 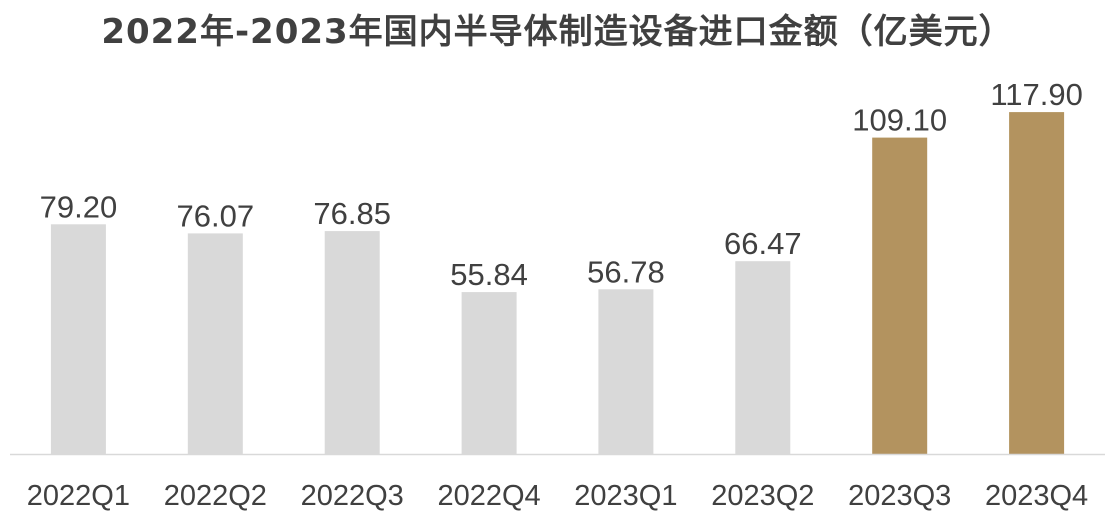 I want to click on x-tick-label-2023Q1: 2023Q1, so click(x=625, y=496).